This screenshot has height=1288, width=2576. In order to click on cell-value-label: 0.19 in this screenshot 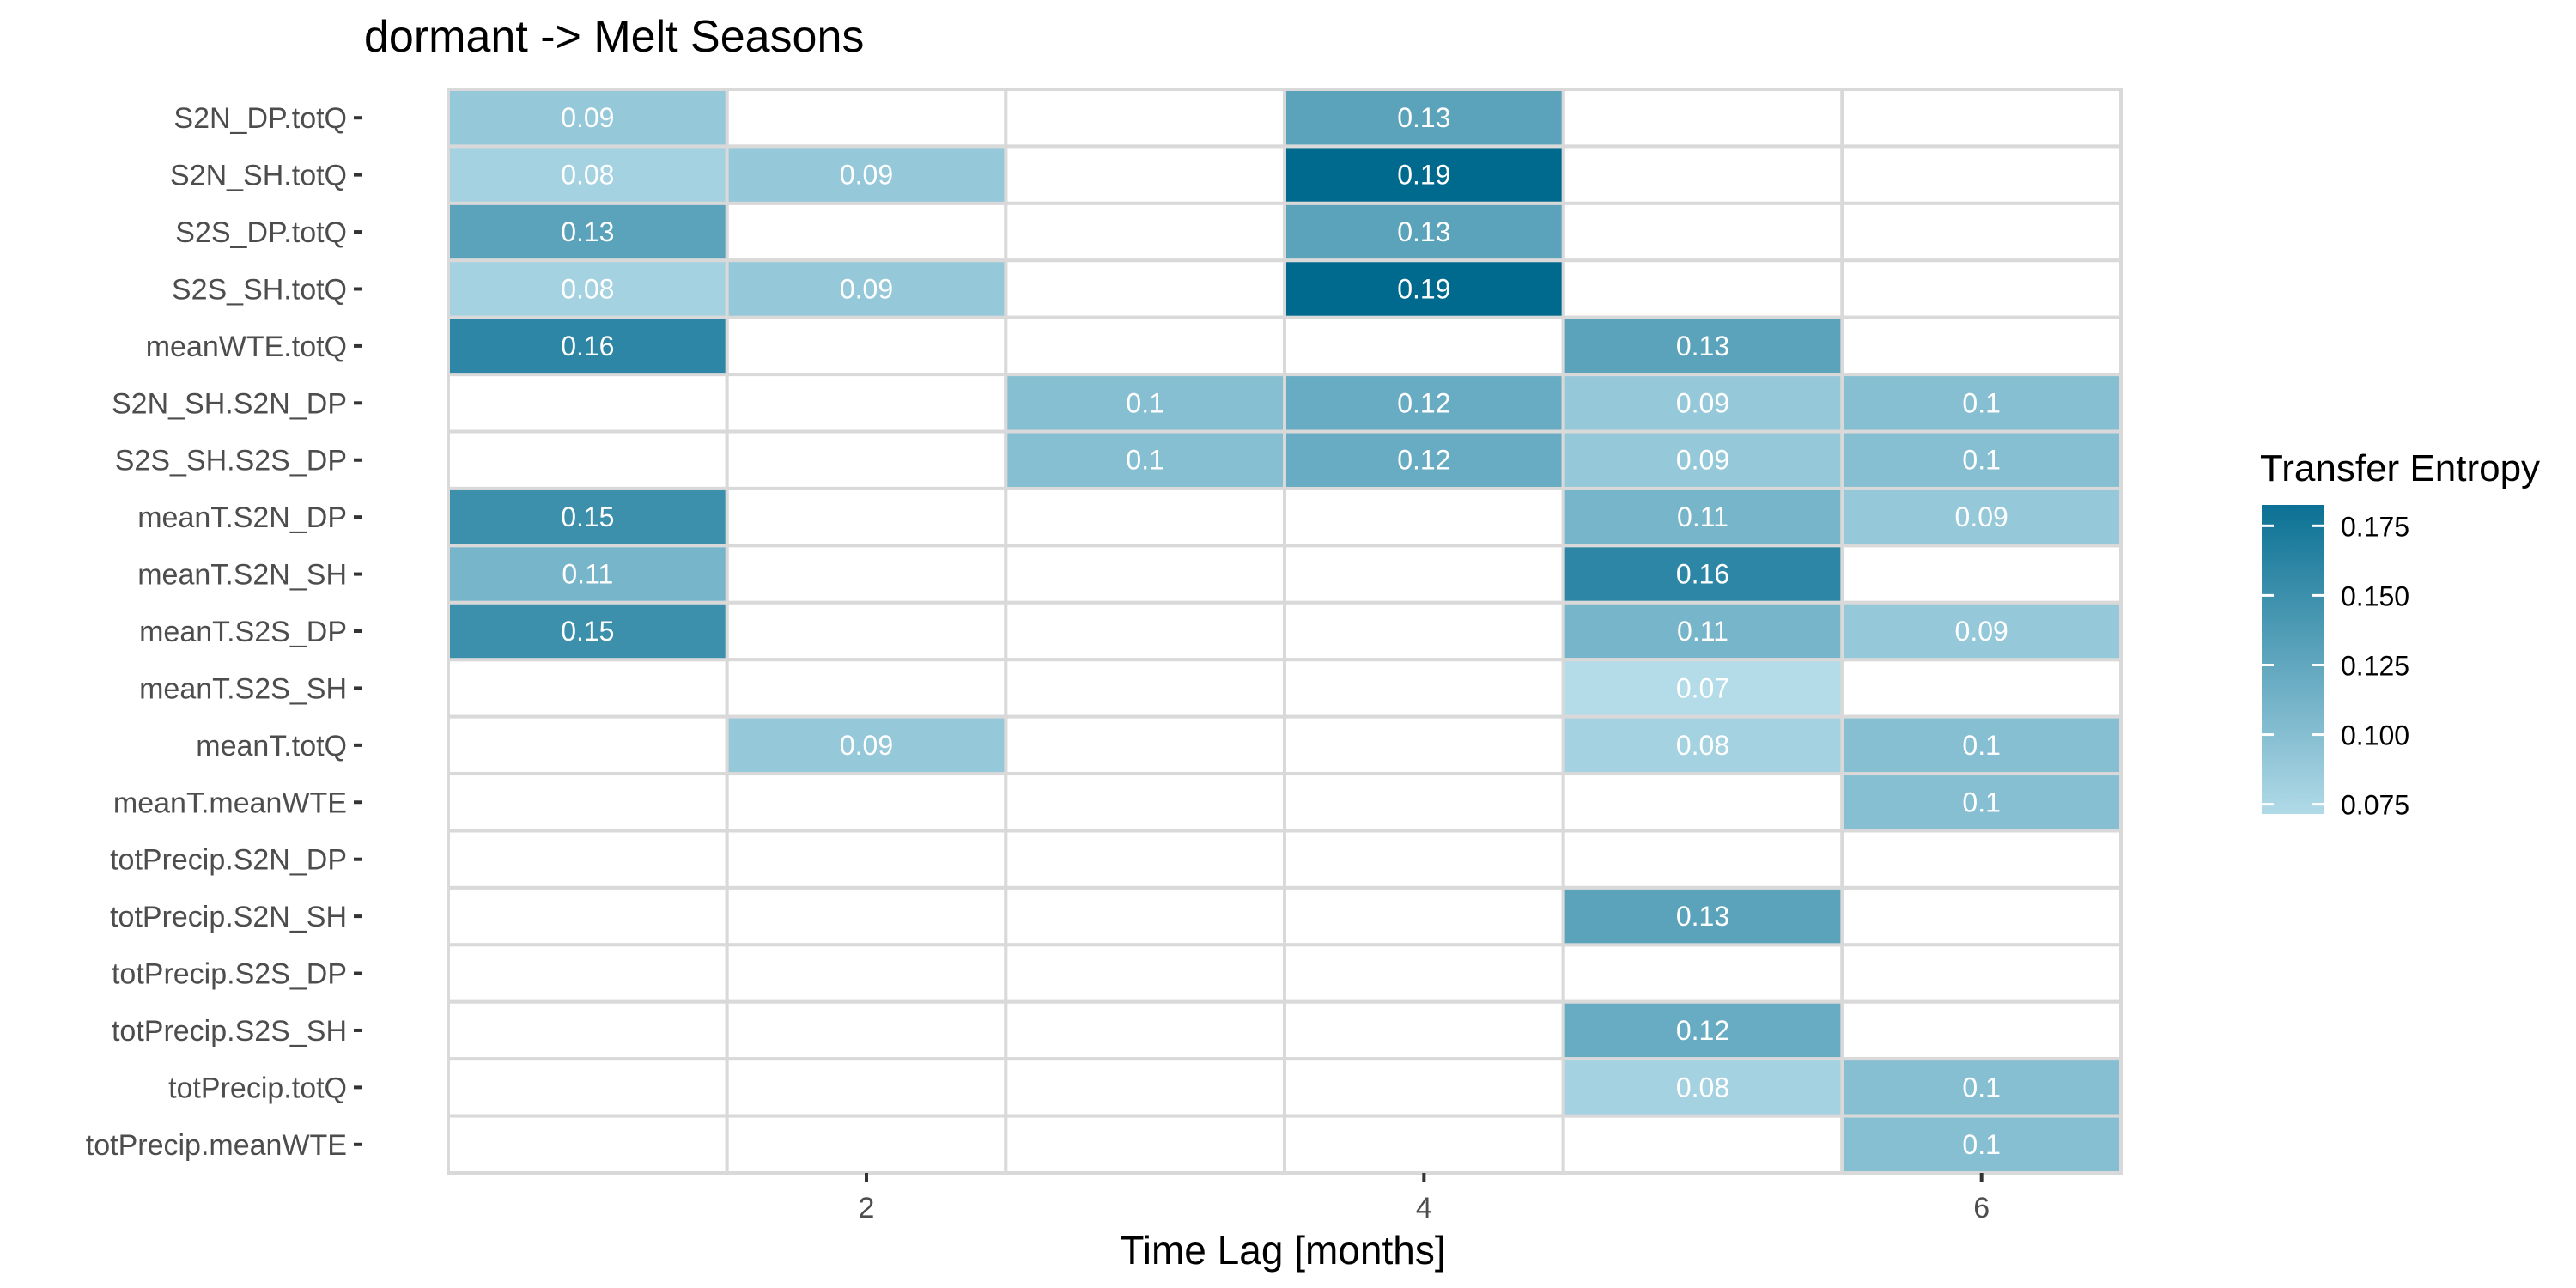, I will do `click(1423, 289)`.